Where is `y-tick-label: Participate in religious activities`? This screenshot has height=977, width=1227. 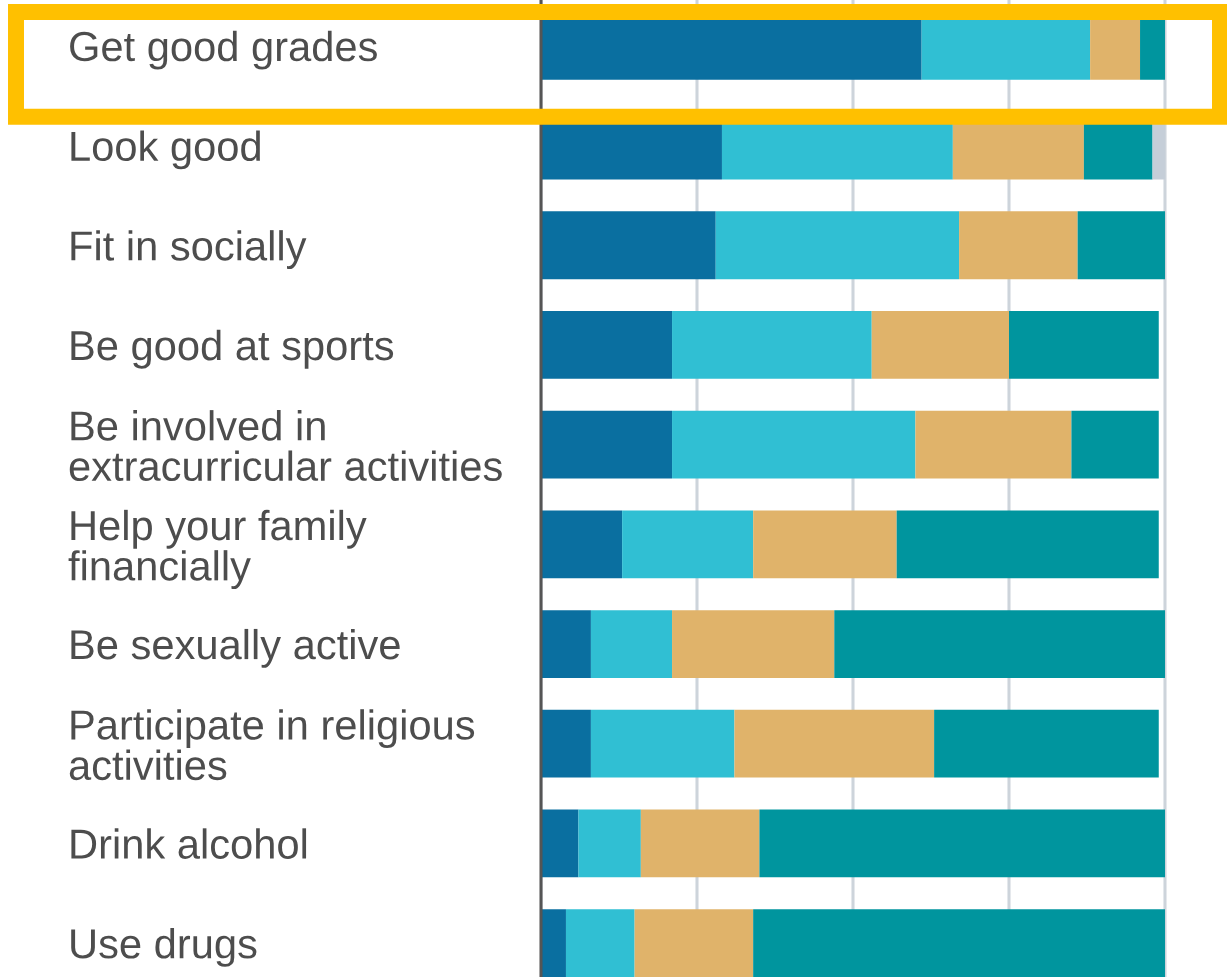 y-tick-label: Participate in religious activities is located at coordinates (272, 745).